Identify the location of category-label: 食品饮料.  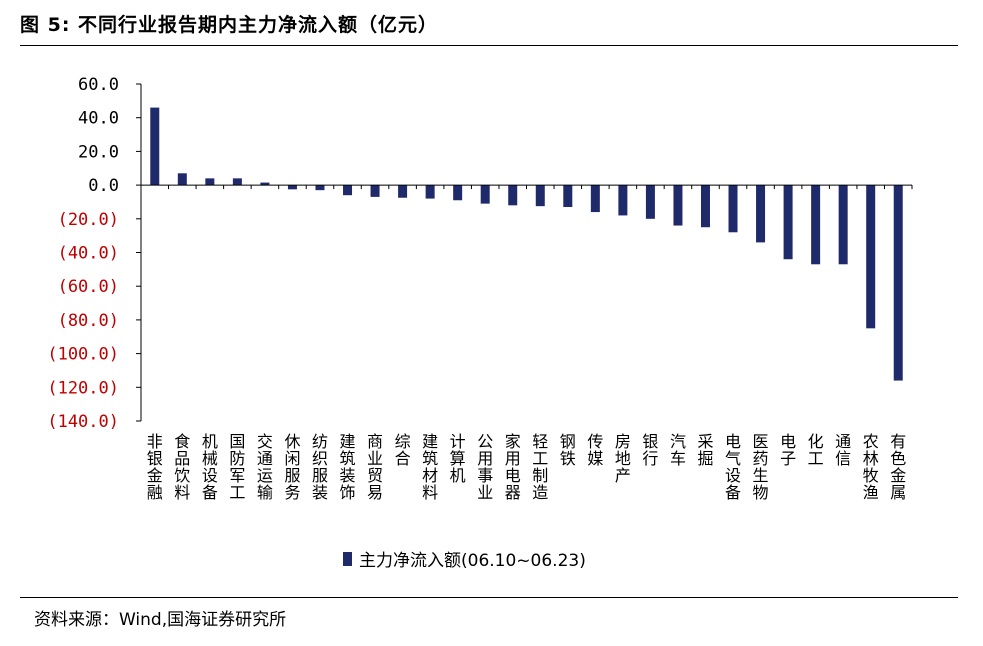
(182, 467).